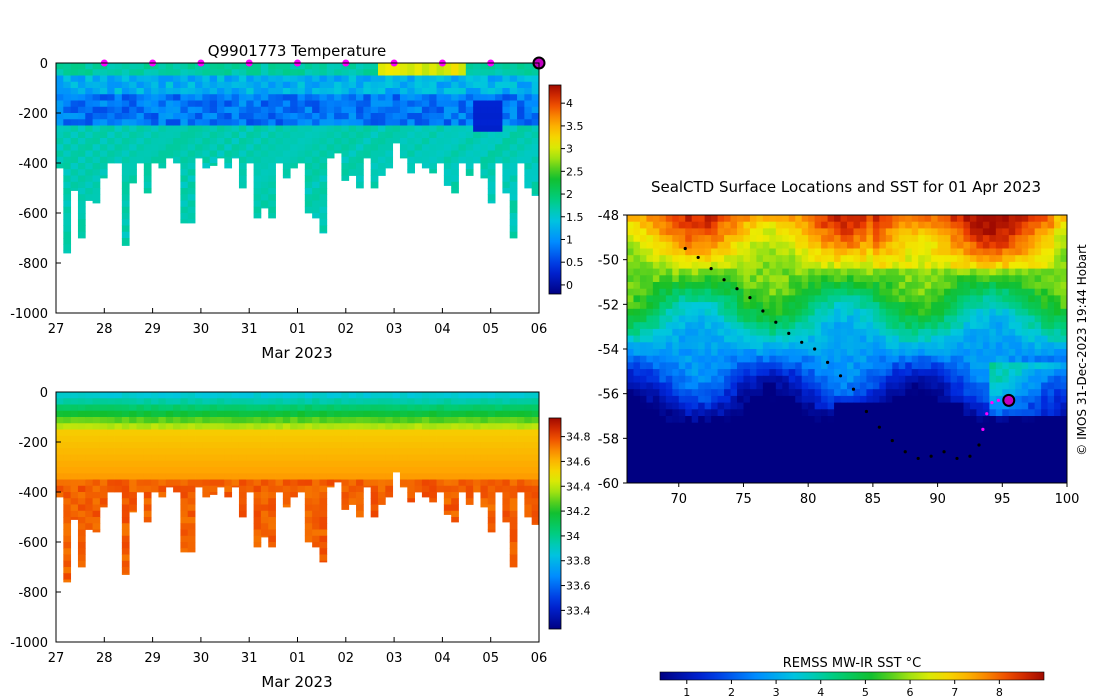 The image size is (1100, 700). Describe the element at coordinates (578, 586) in the screenshot. I see `colorbar-tick-label: 33.6` at that location.